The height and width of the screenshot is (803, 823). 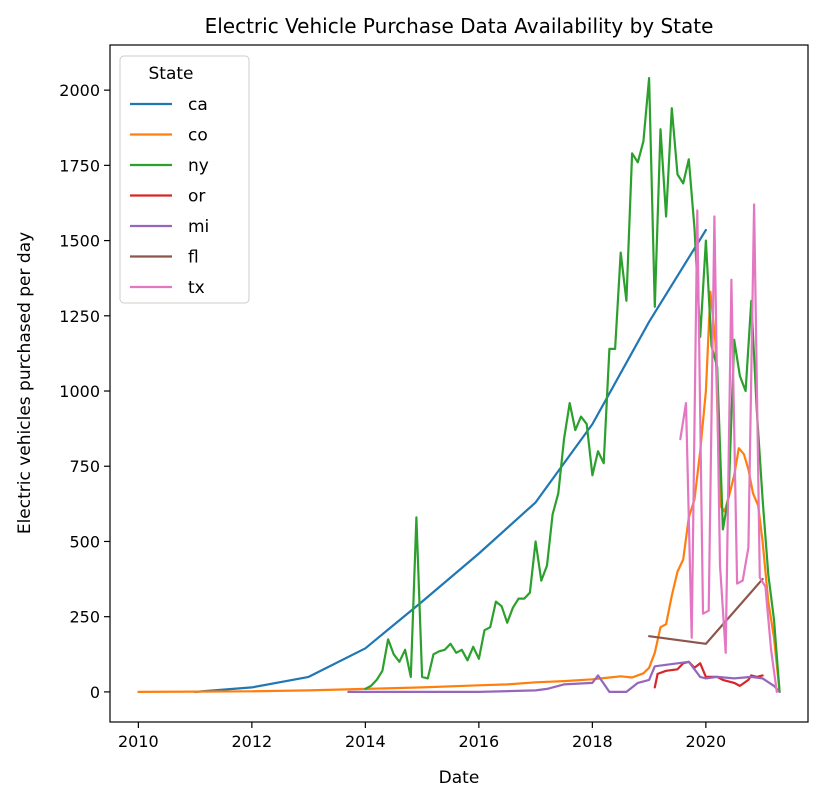 What do you see at coordinates (705, 611) in the screenshot?
I see `series-line-fl` at bounding box center [705, 611].